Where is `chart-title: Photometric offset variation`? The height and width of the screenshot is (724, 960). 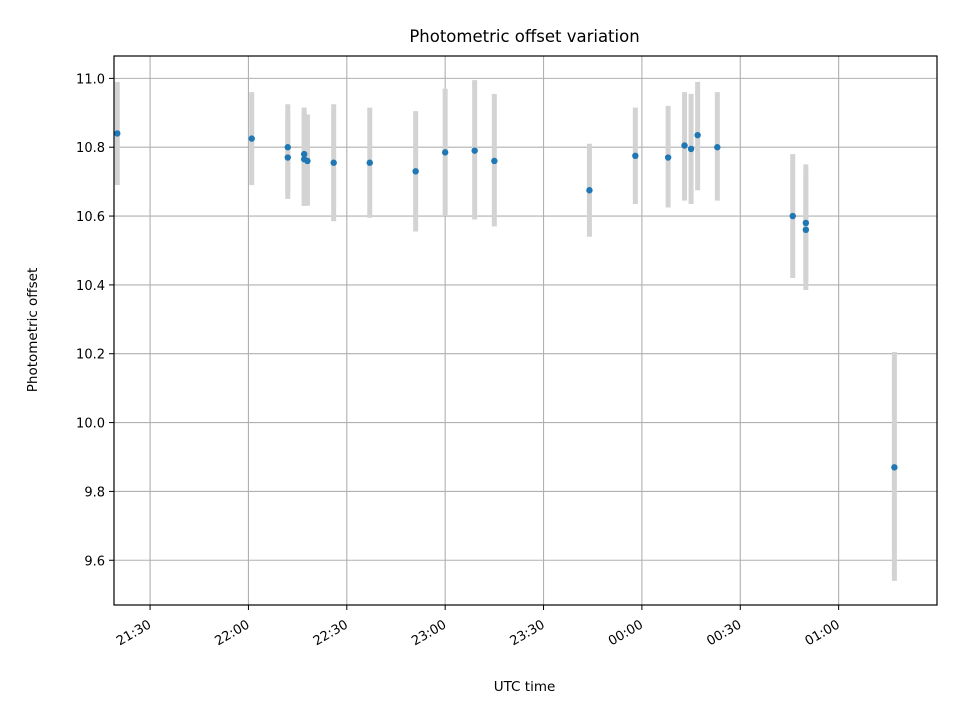
chart-title: Photometric offset variation is located at coordinates (524, 36).